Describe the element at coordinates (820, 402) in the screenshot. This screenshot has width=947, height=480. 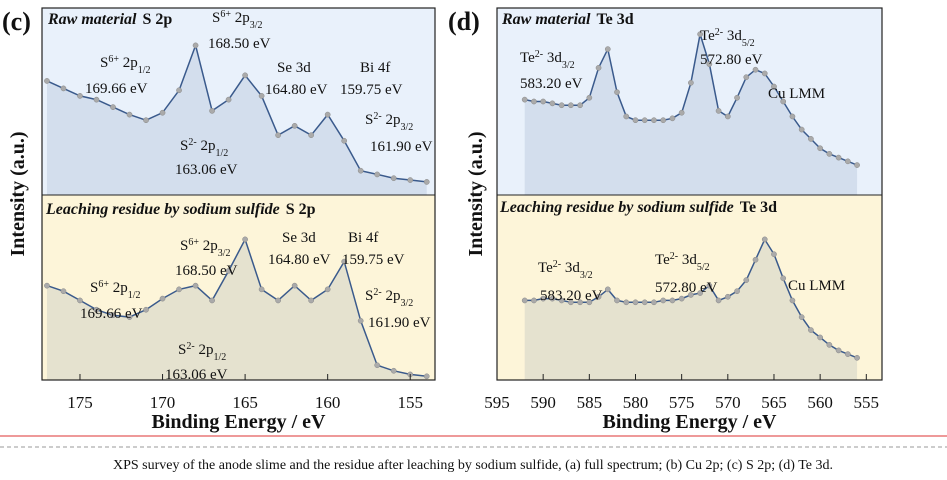
I see `x-tick-label: 560` at that location.